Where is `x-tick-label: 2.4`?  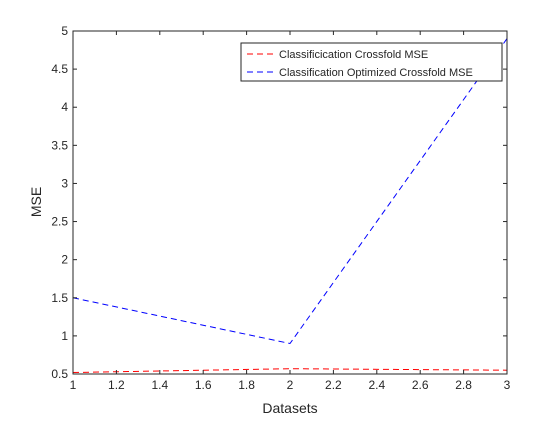 x-tick-label: 2.4 is located at coordinates (376, 385).